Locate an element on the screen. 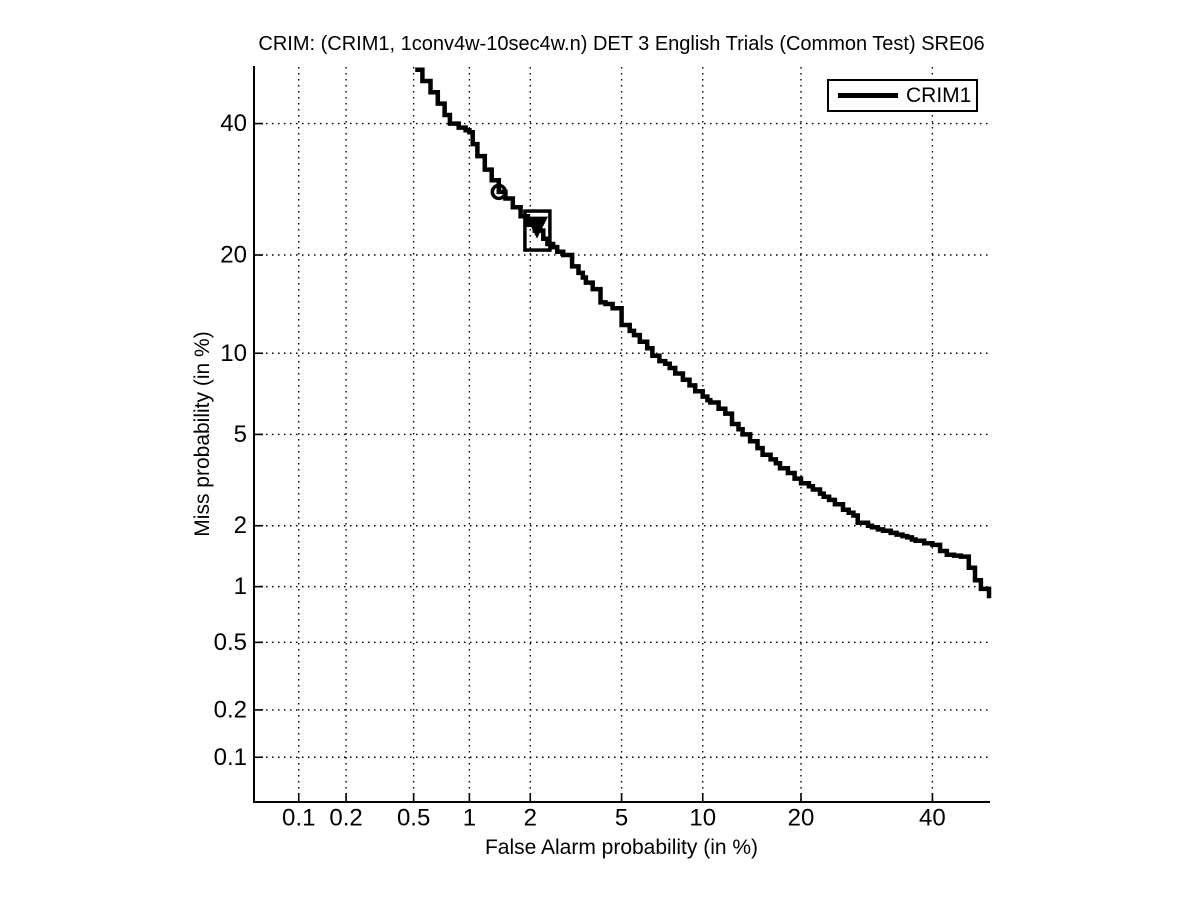  x-tick-label: 5 is located at coordinates (621, 818).